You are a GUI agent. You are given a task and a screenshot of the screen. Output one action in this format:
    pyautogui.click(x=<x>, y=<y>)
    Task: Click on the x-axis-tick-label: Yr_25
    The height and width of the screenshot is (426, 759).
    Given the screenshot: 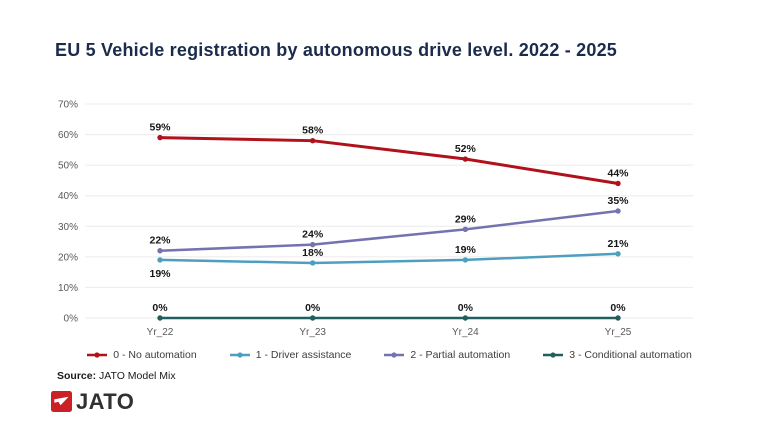 What is the action you would take?
    pyautogui.click(x=618, y=332)
    